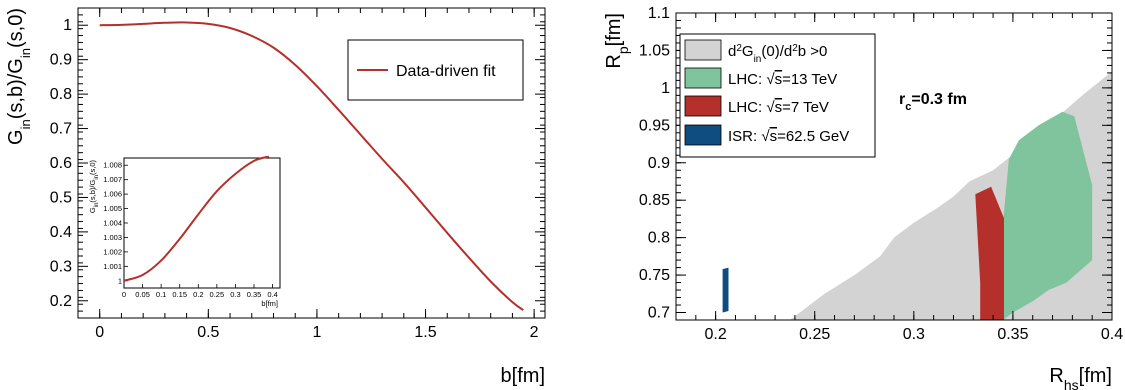 This screenshot has height=390, width=1125. Describe the element at coordinates (61, 266) in the screenshot. I see `y-tick-label: 0.3` at that location.